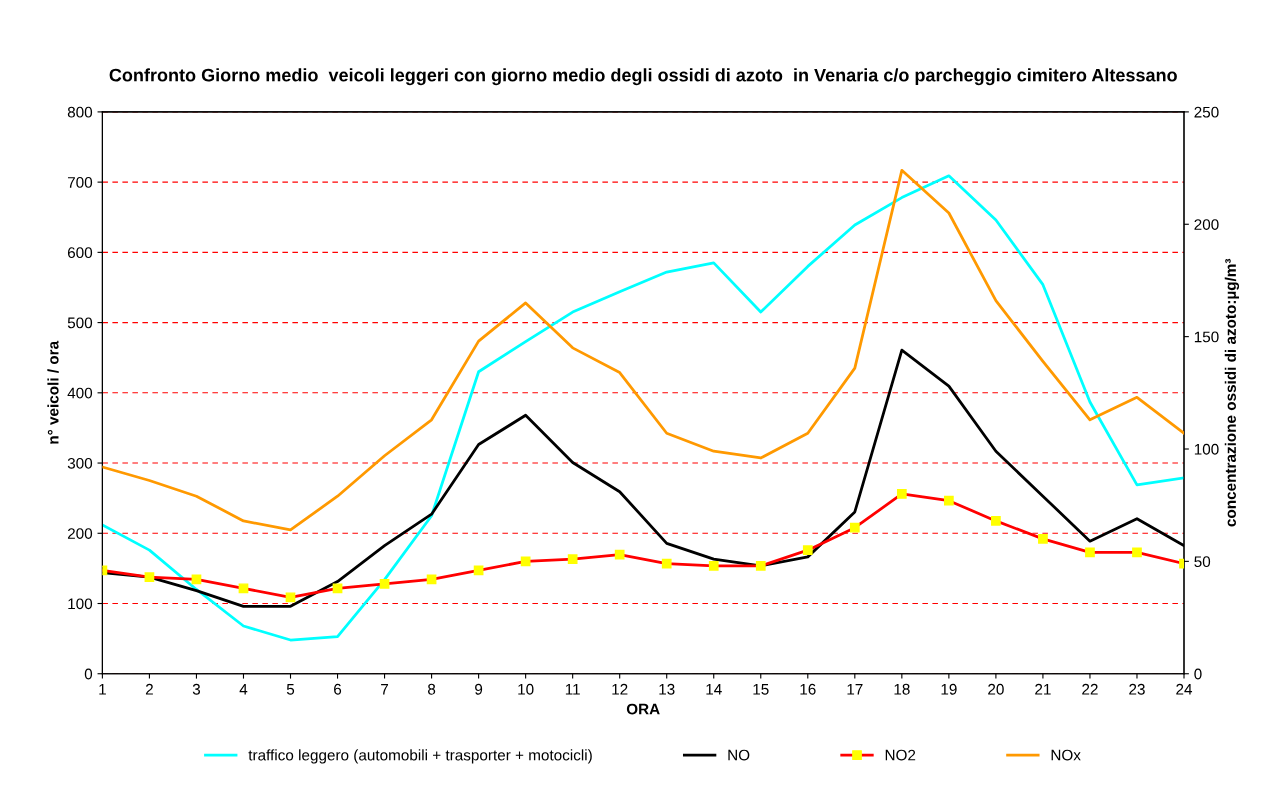  Describe the element at coordinates (479, 689) in the screenshot. I see `x-tick-label: 9` at that location.